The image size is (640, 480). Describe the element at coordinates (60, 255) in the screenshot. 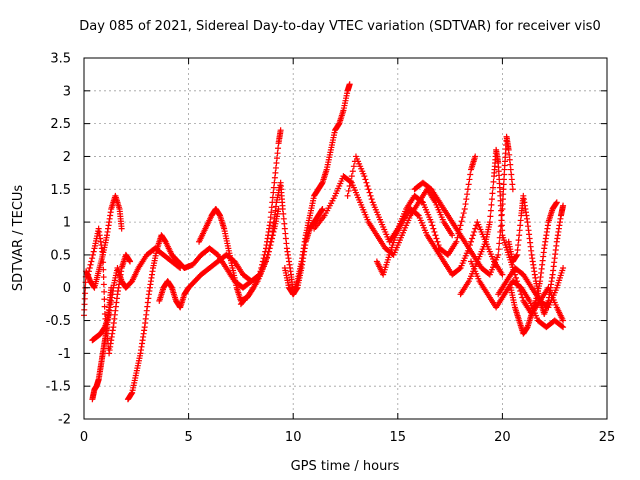

I see `y-tick-label: 0.5` at that location.